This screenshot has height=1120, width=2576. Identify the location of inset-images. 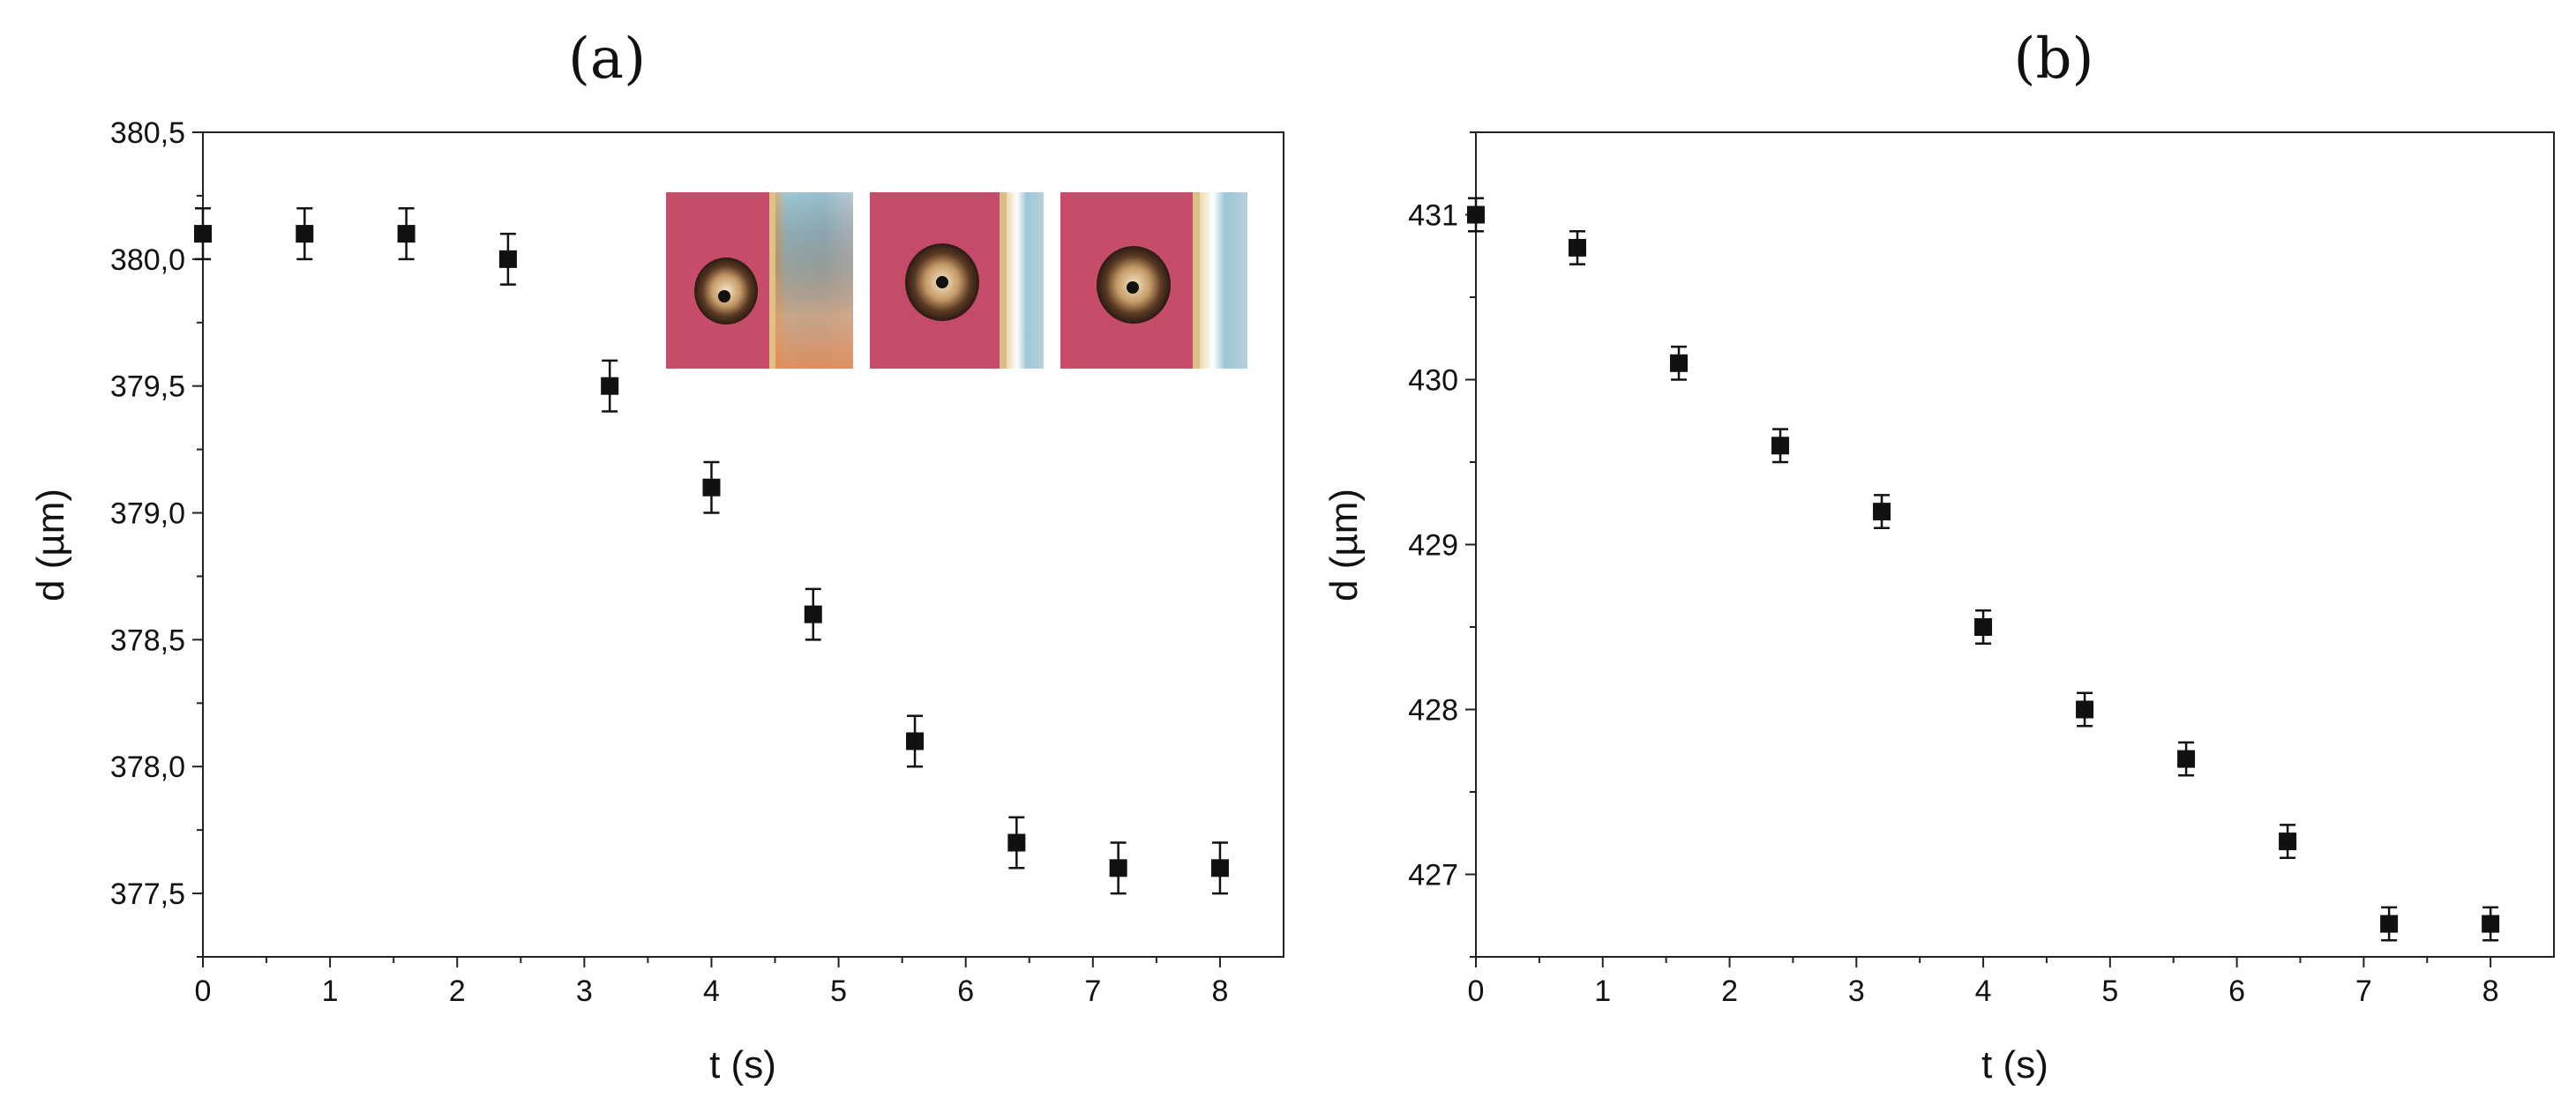
(957, 280).